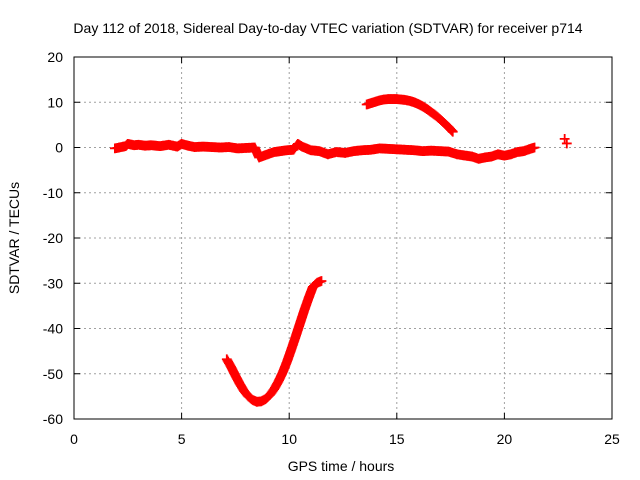 The width and height of the screenshot is (640, 480). What do you see at coordinates (53, 419) in the screenshot?
I see `y-tick-label: -60` at bounding box center [53, 419].